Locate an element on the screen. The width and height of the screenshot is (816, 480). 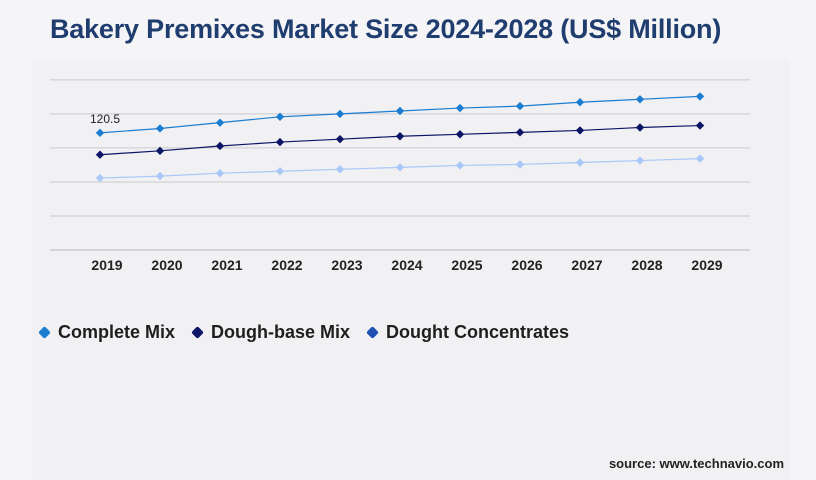
x-tick-label: 2025 is located at coordinates (466, 265).